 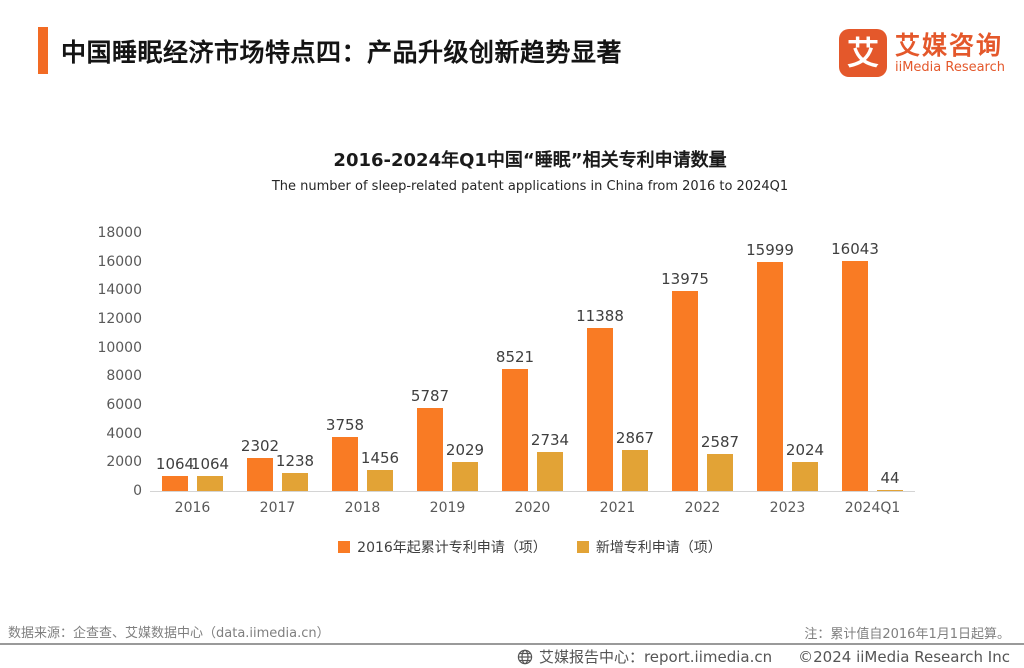 I want to click on y-tick-label: 14000, so click(x=119, y=290).